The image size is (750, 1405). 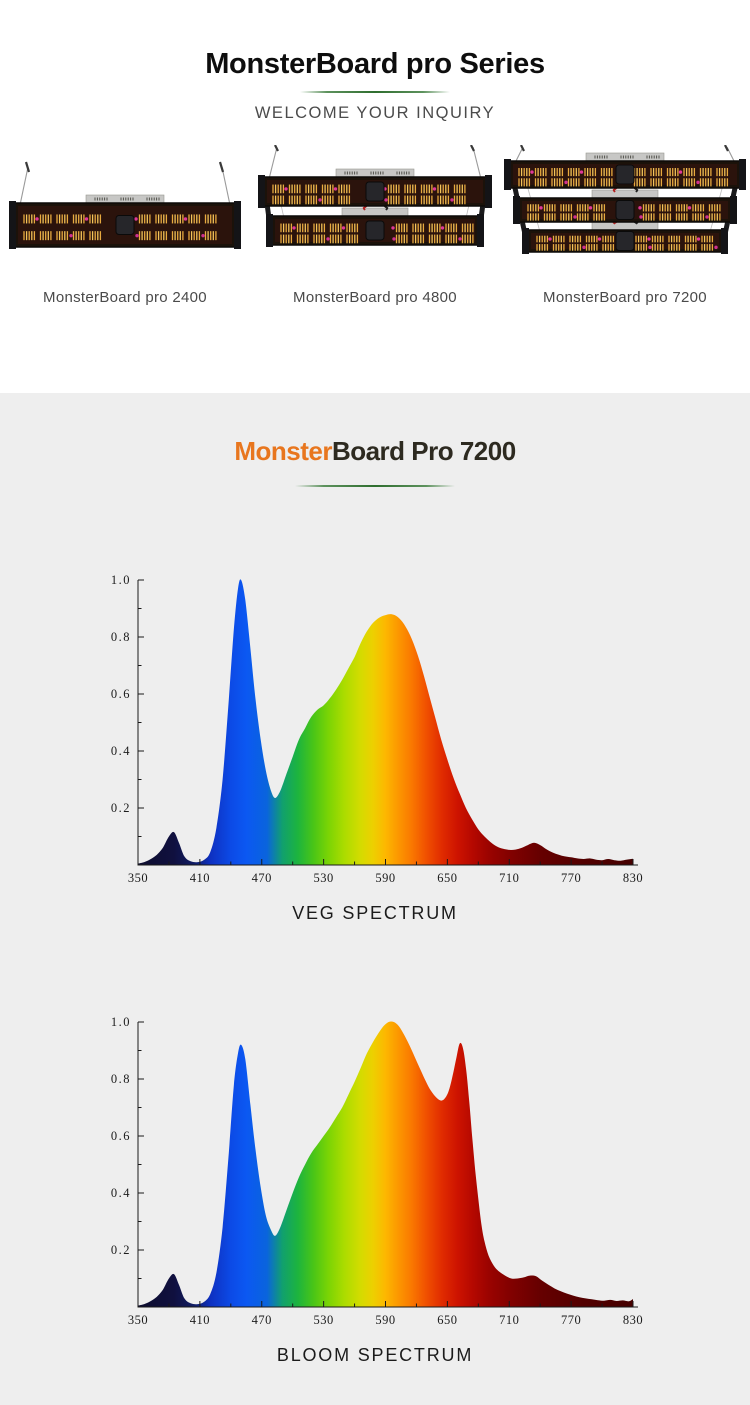 What do you see at coordinates (375, 92) in the screenshot?
I see `title-divider` at bounding box center [375, 92].